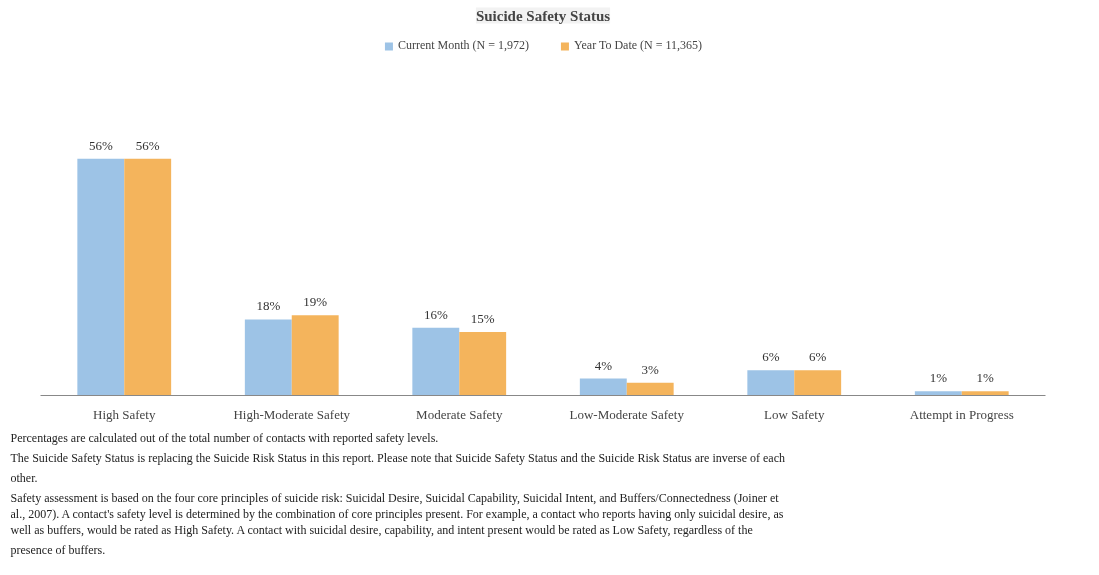 The image size is (1099, 575). I want to click on data-label: 19%, so click(315, 302).